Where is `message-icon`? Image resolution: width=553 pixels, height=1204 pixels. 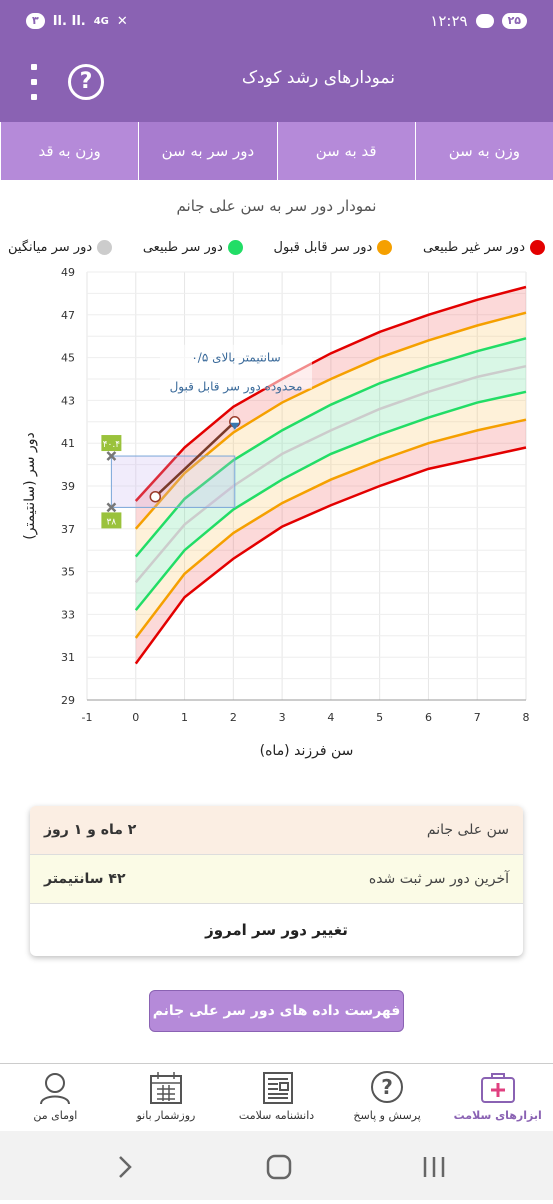
message-icon is located at coordinates (484, 21).